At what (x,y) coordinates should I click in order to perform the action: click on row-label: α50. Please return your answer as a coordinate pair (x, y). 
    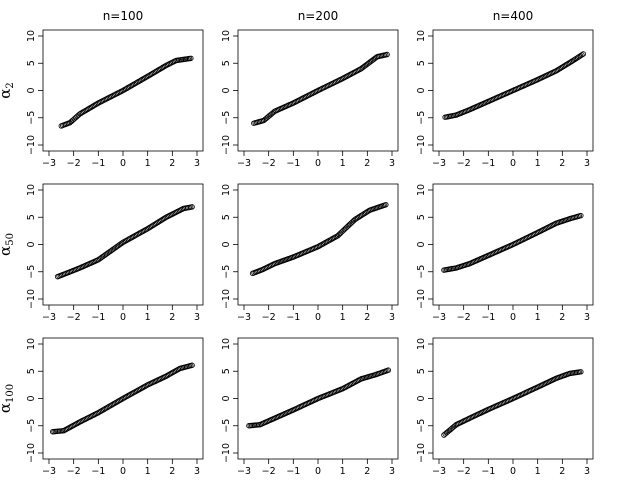
    Looking at the image, I should click on (8, 244).